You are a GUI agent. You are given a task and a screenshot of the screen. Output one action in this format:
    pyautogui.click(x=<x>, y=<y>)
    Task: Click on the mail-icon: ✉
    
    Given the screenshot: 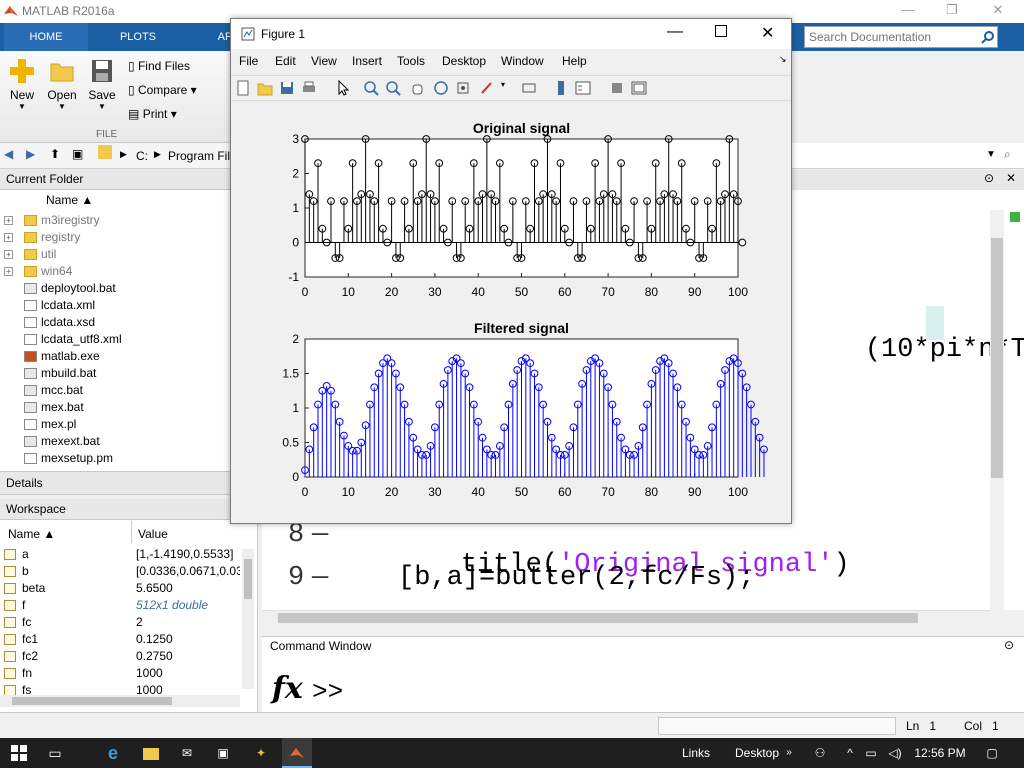 What is the action you would take?
    pyautogui.click(x=187, y=753)
    